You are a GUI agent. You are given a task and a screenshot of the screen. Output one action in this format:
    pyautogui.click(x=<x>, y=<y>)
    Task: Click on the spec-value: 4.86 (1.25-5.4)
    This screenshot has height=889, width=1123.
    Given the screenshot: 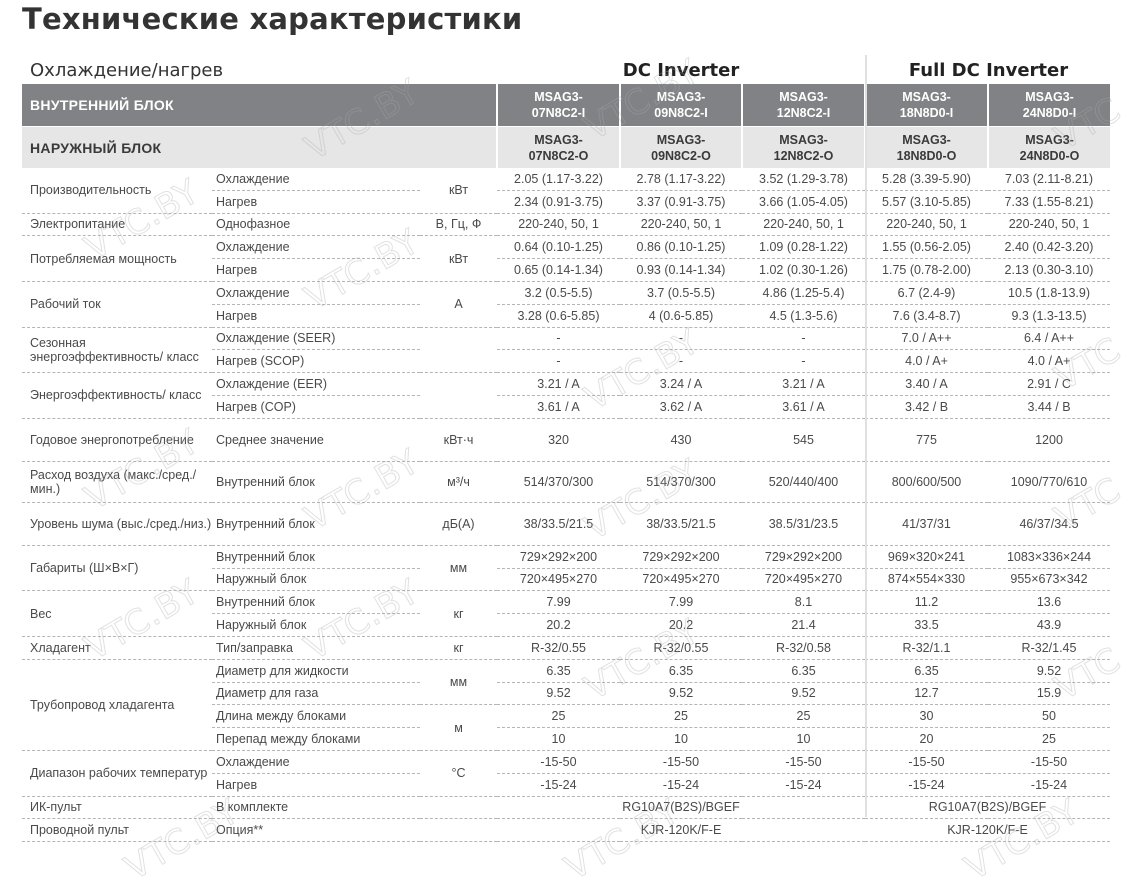 What is the action you would take?
    pyautogui.click(x=803, y=293)
    